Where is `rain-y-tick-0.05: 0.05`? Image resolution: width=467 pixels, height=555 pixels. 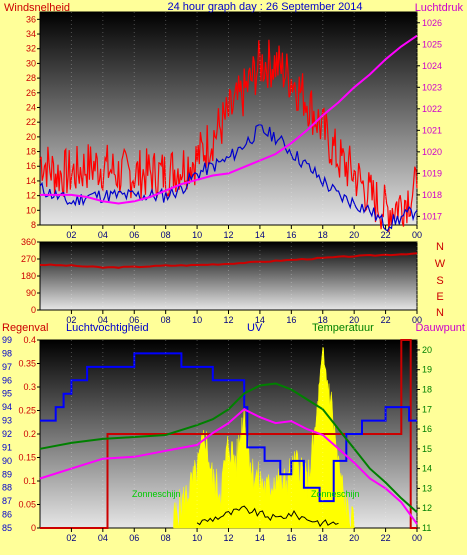 rain-y-tick-0.05: 0.05 is located at coordinates (27, 505).